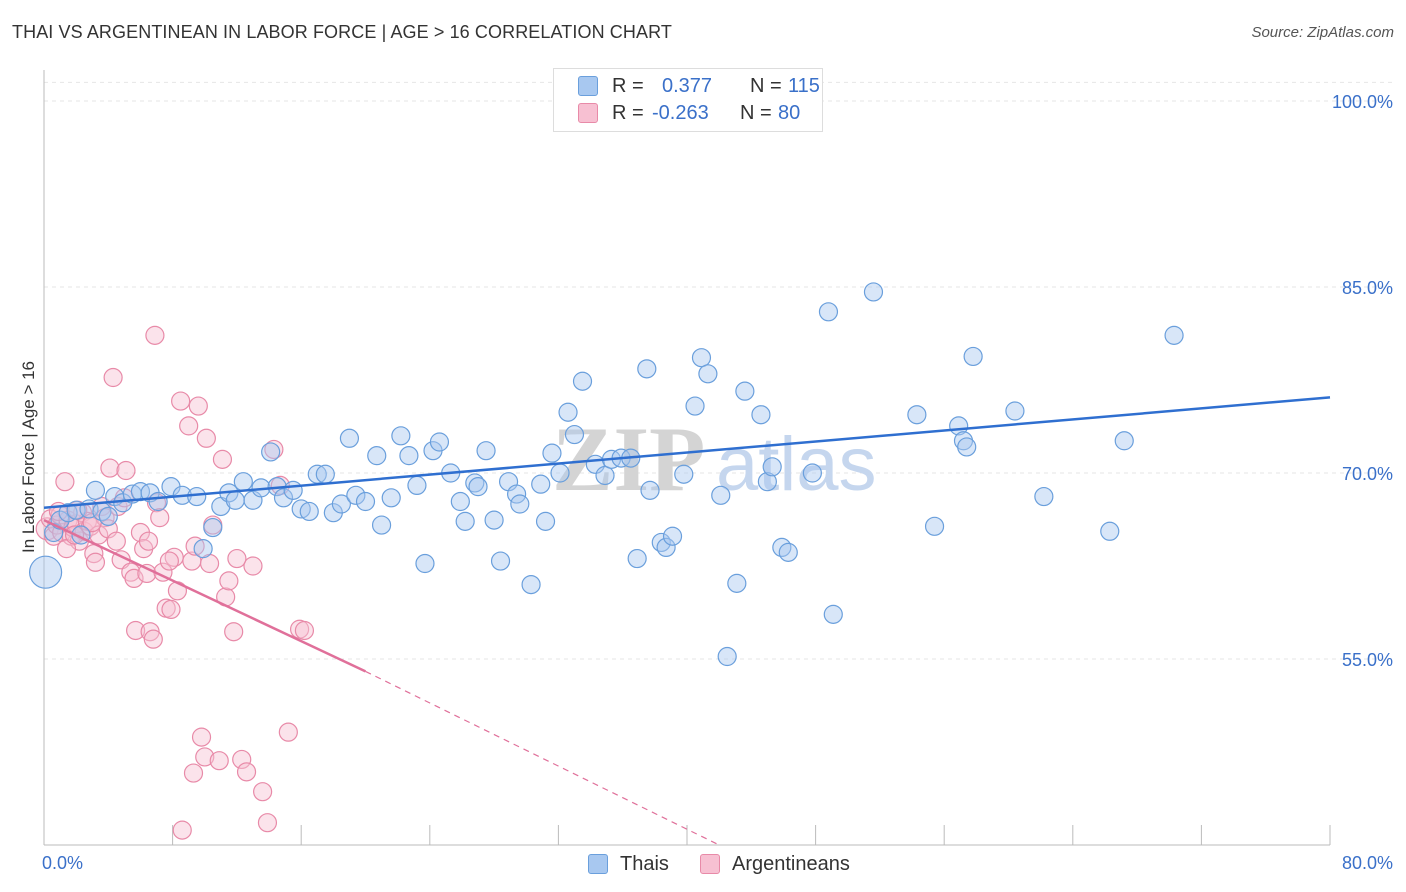 Image resolution: width=1406 pixels, height=892 pixels. Describe the element at coordinates (628, 459) in the screenshot. I see `watermark-zip: ZIP` at that location.